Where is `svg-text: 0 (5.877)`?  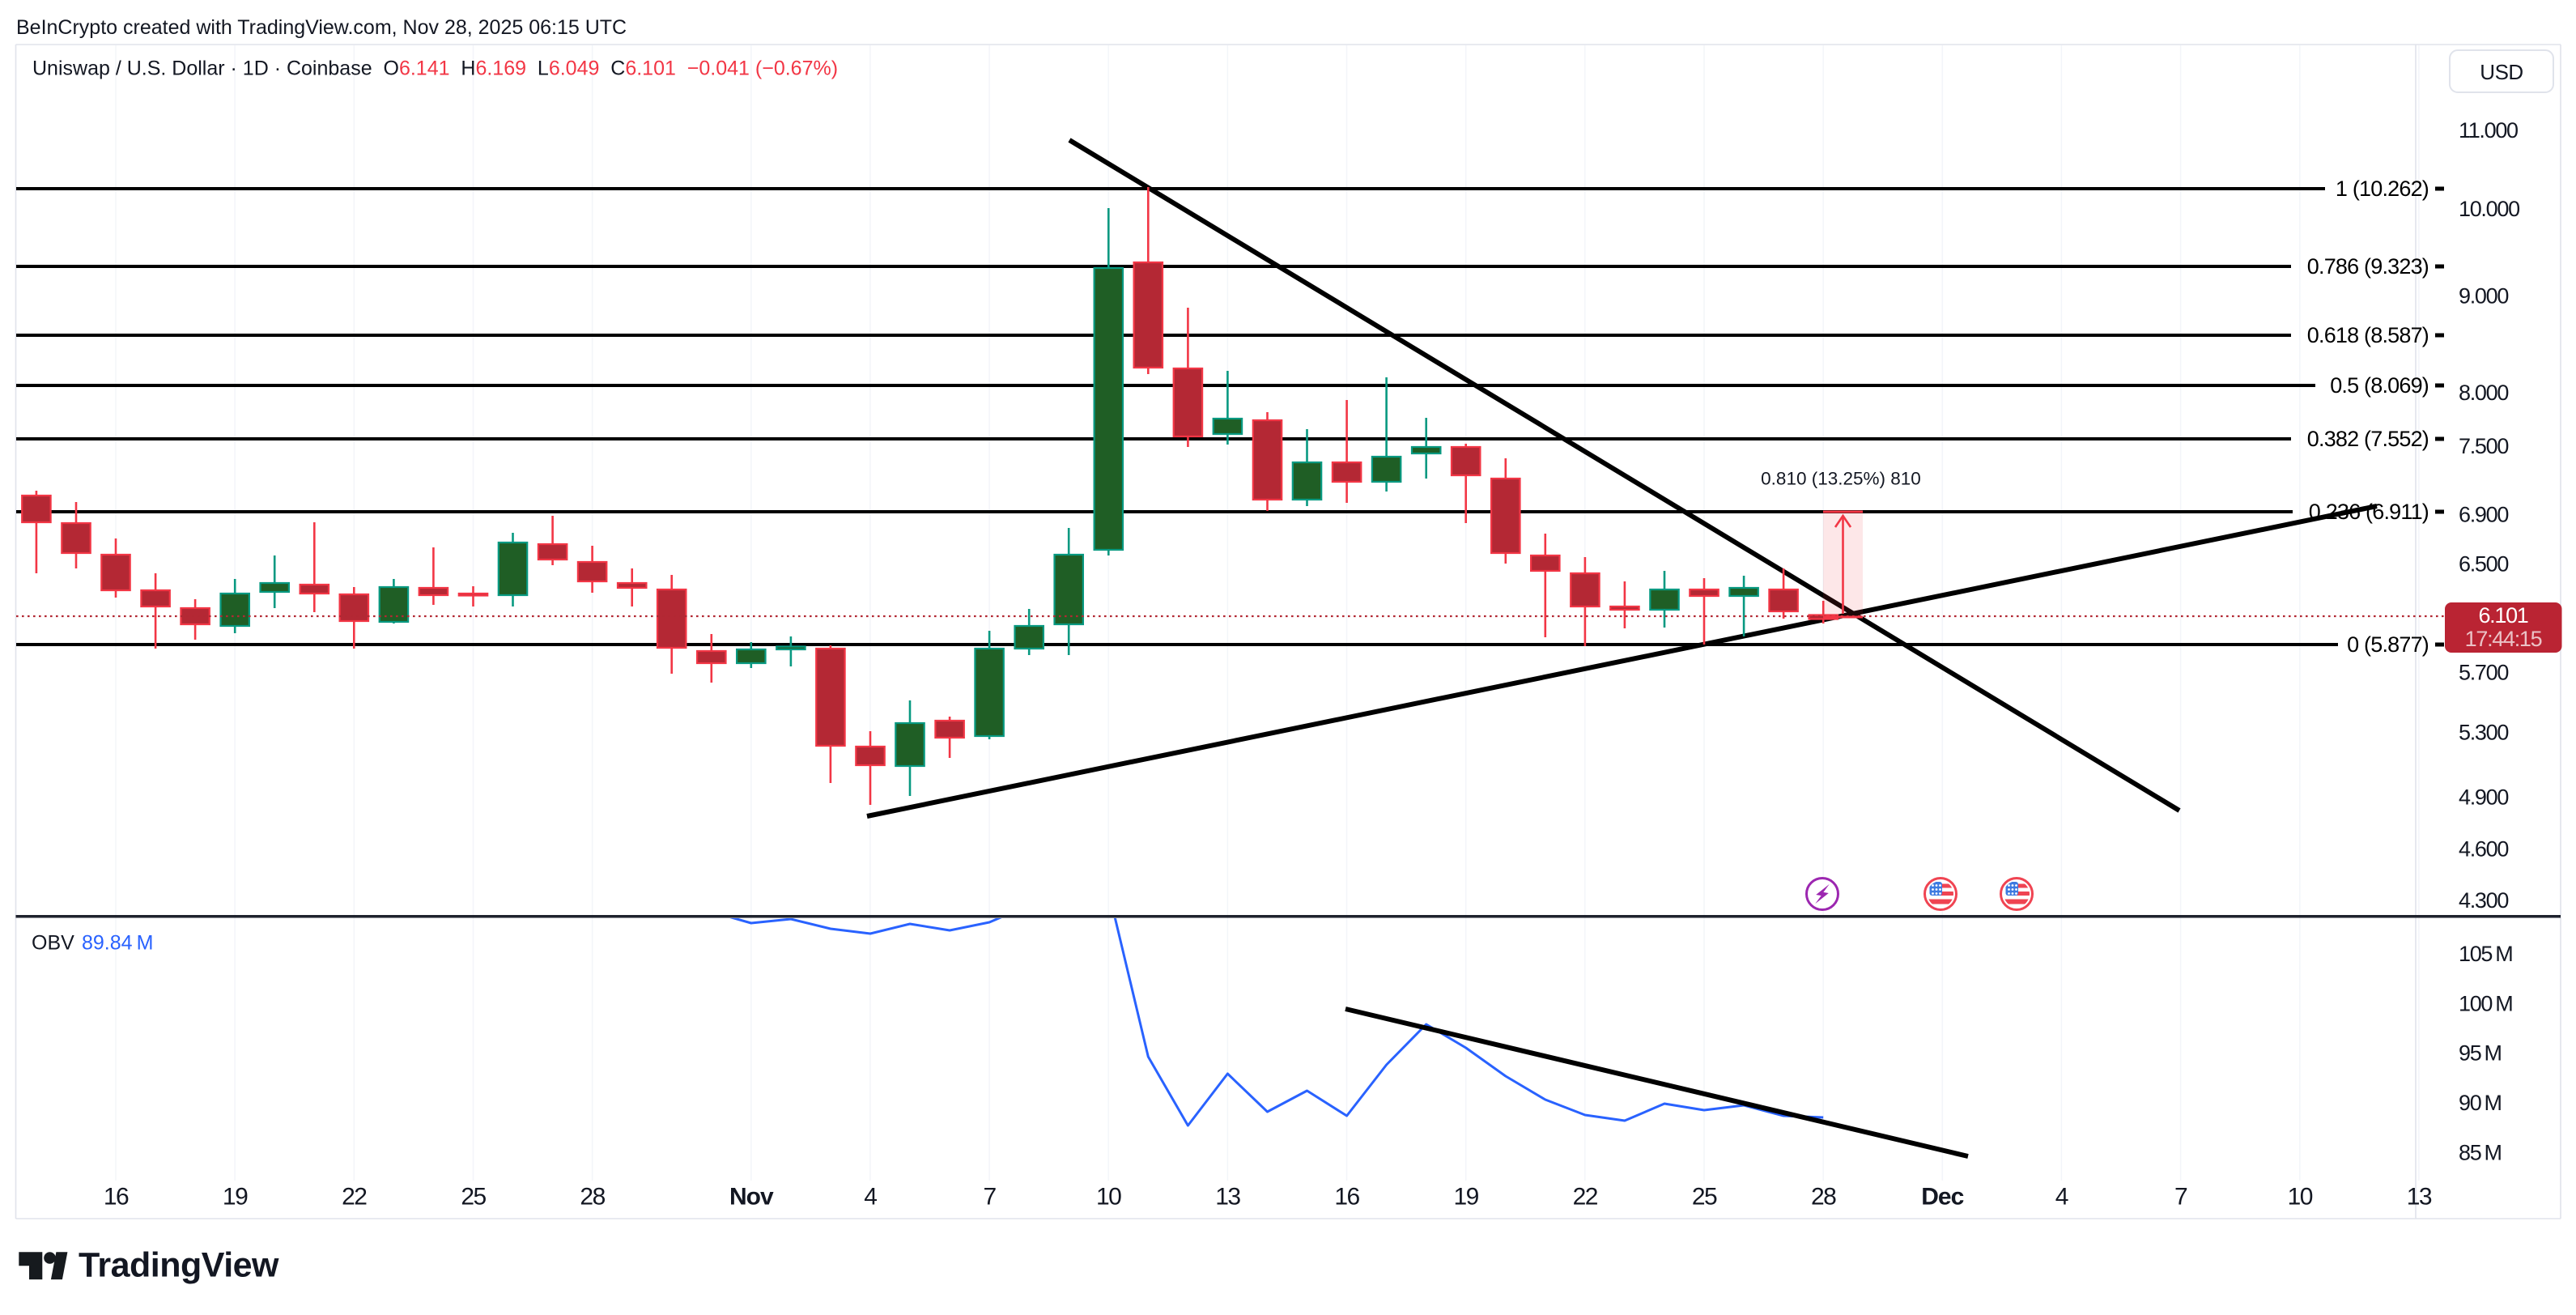 svg-text: 0 (5.877) is located at coordinates (2388, 645).